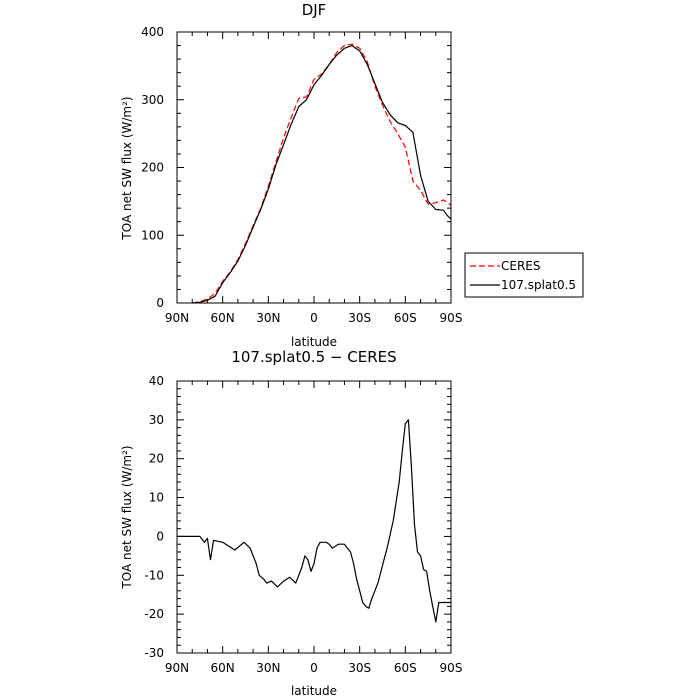 This screenshot has width=700, height=700. What do you see at coordinates (152, 168) in the screenshot?
I see `top-y-tick-label: 200` at bounding box center [152, 168].